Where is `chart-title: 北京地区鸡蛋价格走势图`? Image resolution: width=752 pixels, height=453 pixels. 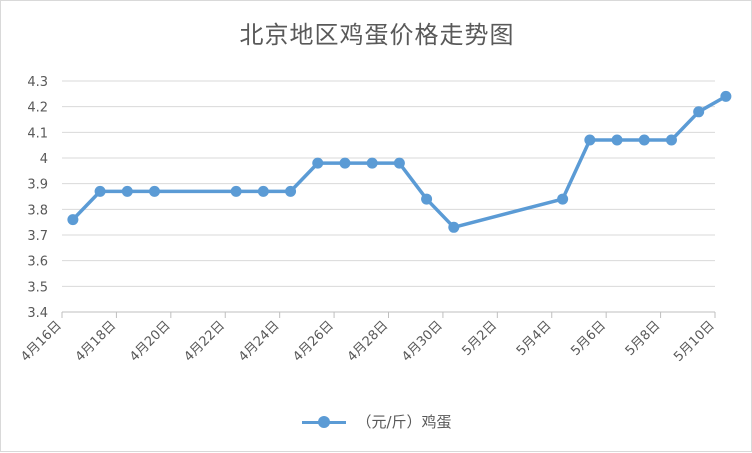 chart-title: 北京地区鸡蛋价格走势图 is located at coordinates (377, 35).